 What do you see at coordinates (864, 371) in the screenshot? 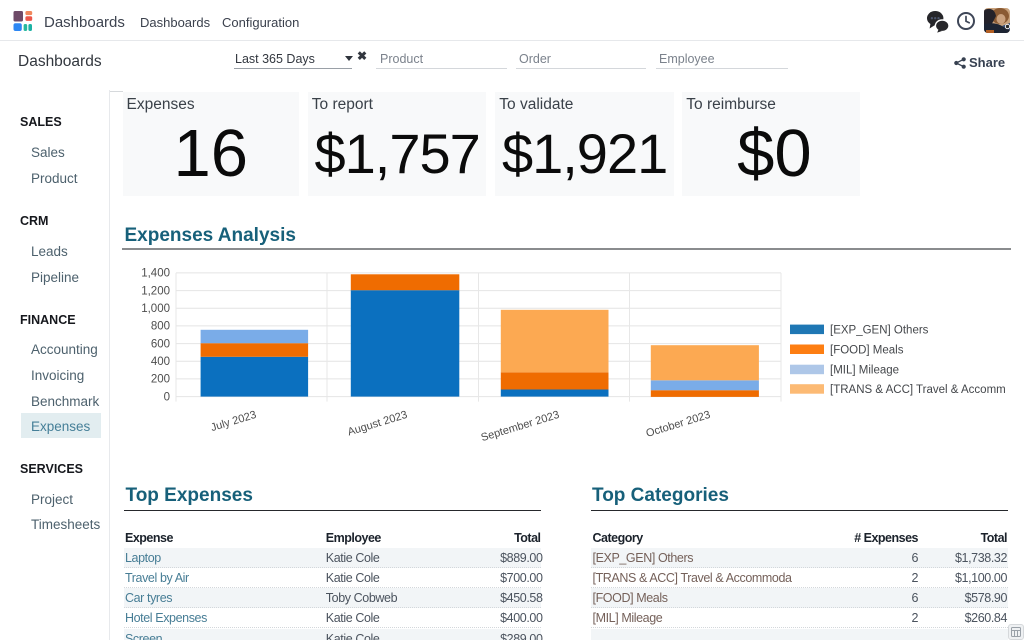
I see `svg-text: [MIL] Mileage` at bounding box center [864, 371].